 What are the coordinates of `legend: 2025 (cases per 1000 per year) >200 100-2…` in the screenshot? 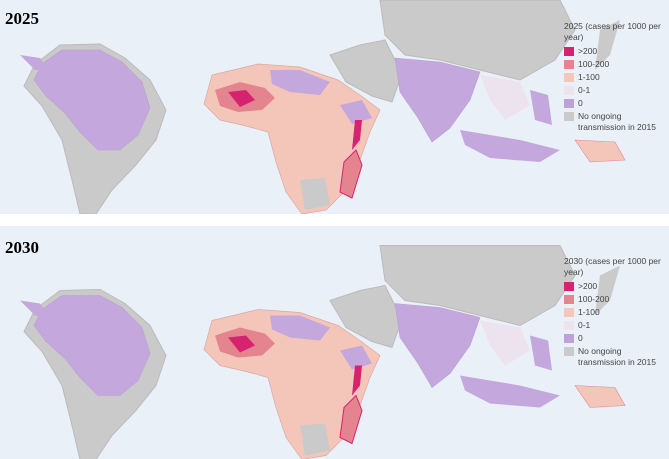 It's located at (616, 78).